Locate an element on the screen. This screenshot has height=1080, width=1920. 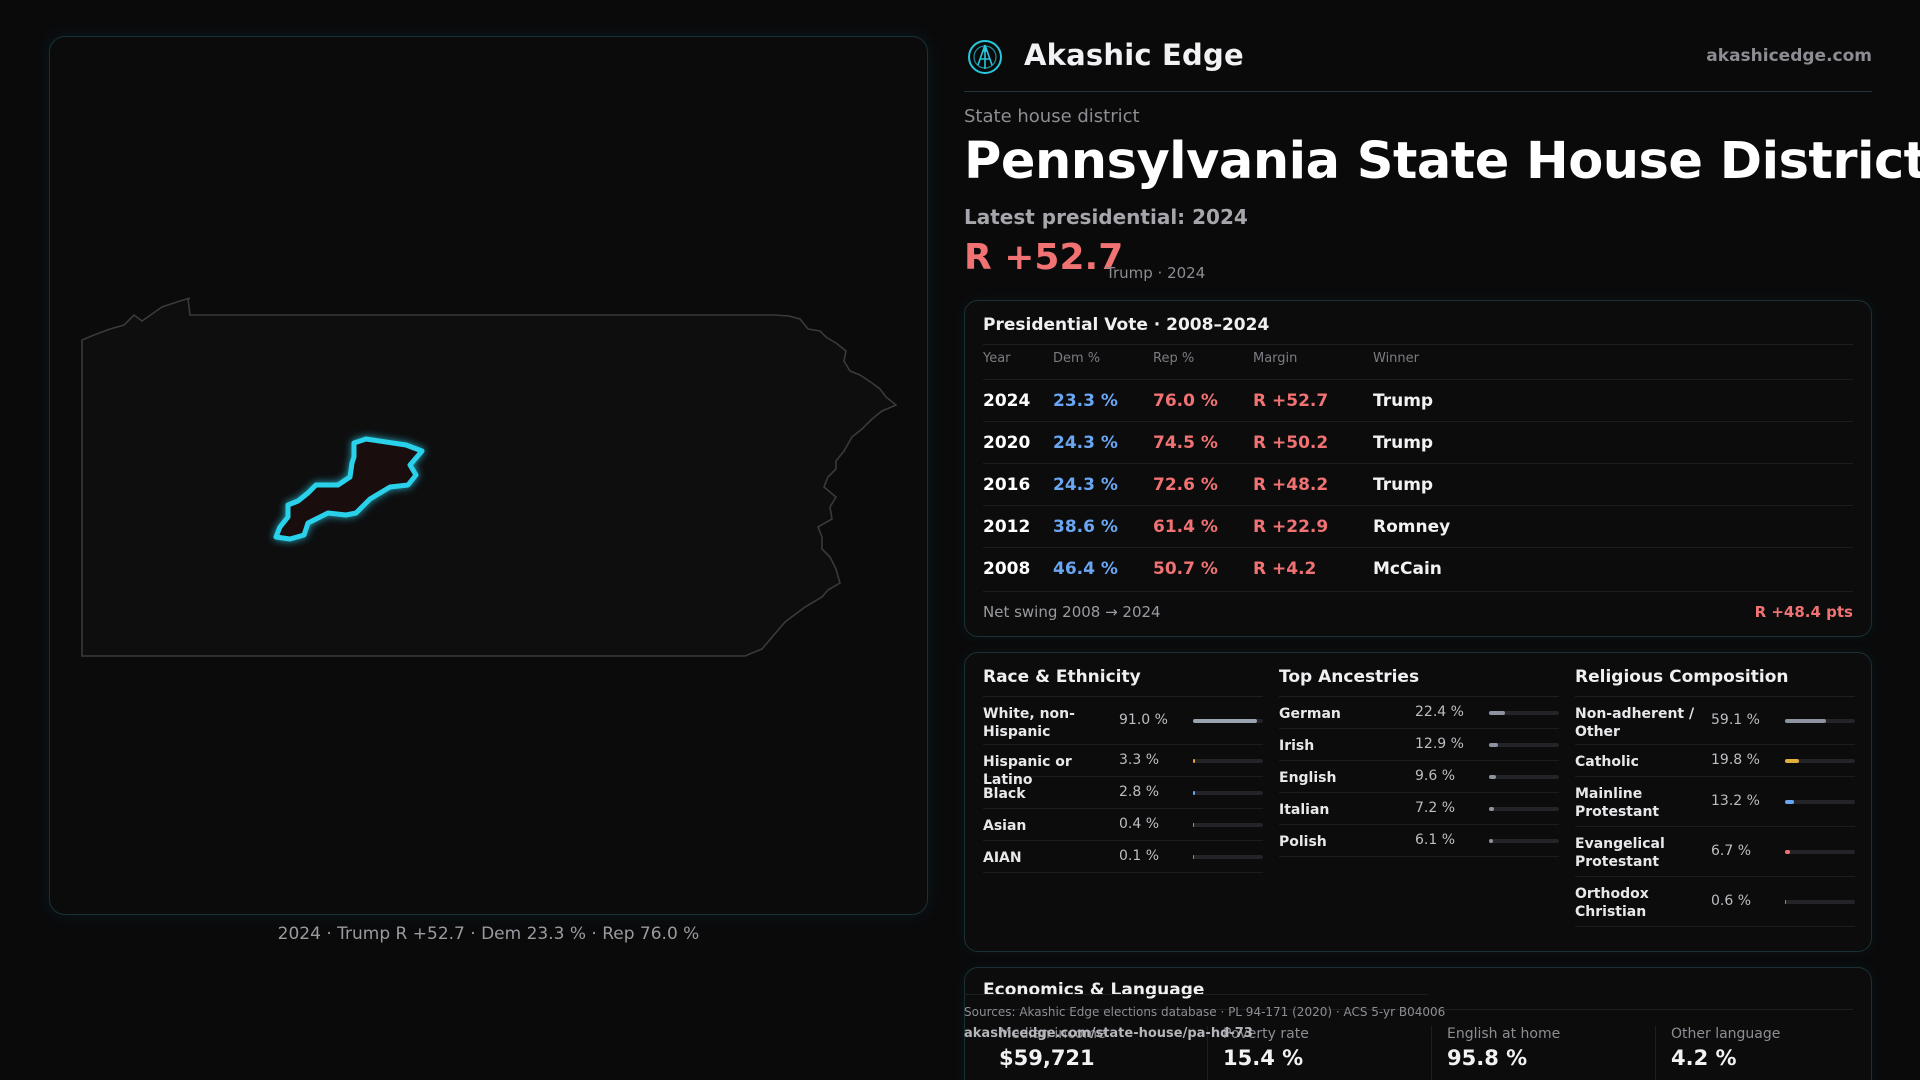
district-73-shape is located at coordinates (349, 489).